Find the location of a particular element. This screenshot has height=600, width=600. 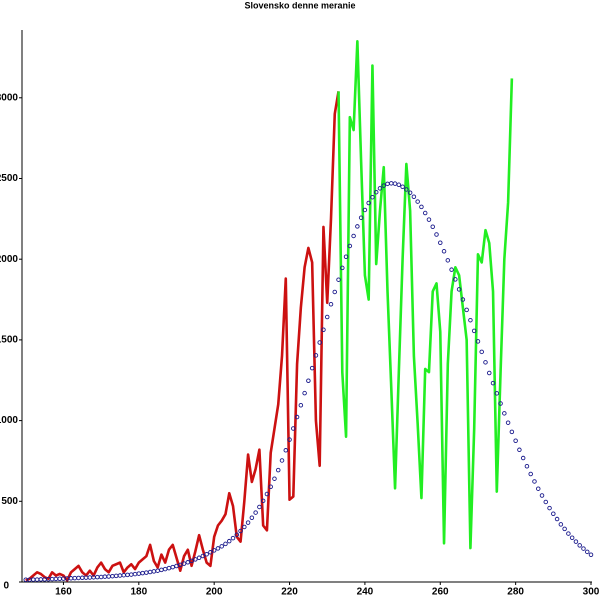

x-tick-label: 200 is located at coordinates (214, 592).